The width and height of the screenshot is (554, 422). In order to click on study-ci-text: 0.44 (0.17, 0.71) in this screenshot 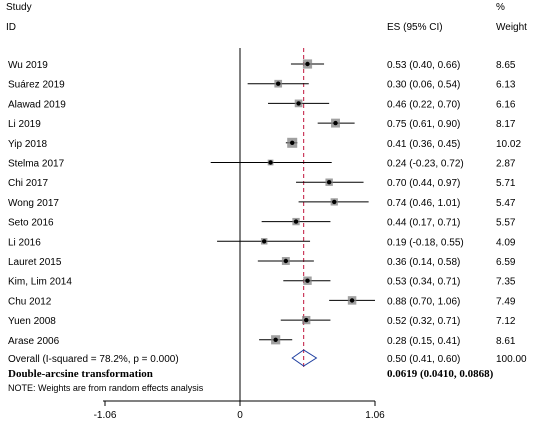, I will do `click(423, 223)`.